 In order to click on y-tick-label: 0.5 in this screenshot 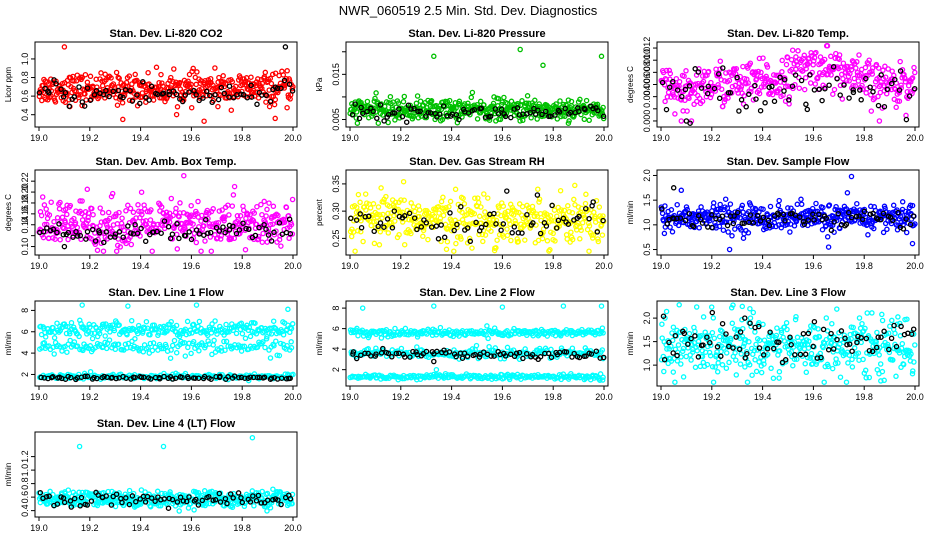, I will do `click(647, 249)`.